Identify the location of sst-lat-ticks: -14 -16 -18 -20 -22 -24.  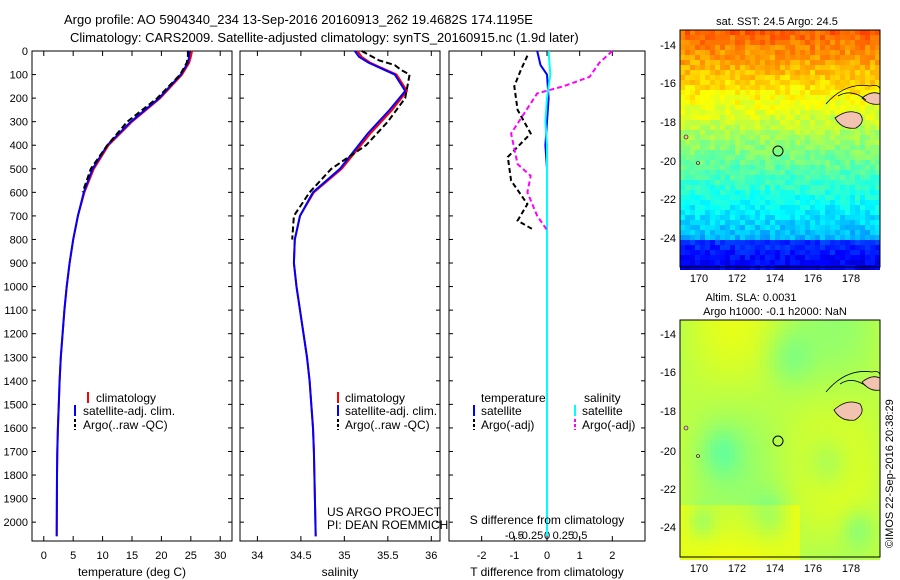
(668, 142).